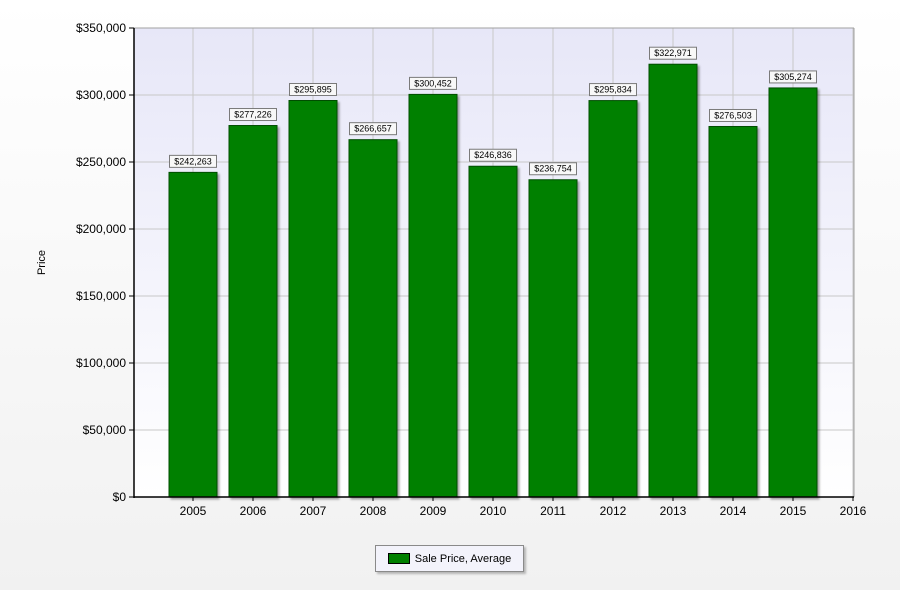 The height and width of the screenshot is (590, 900). I want to click on x-tick-label: 2006, so click(253, 511).